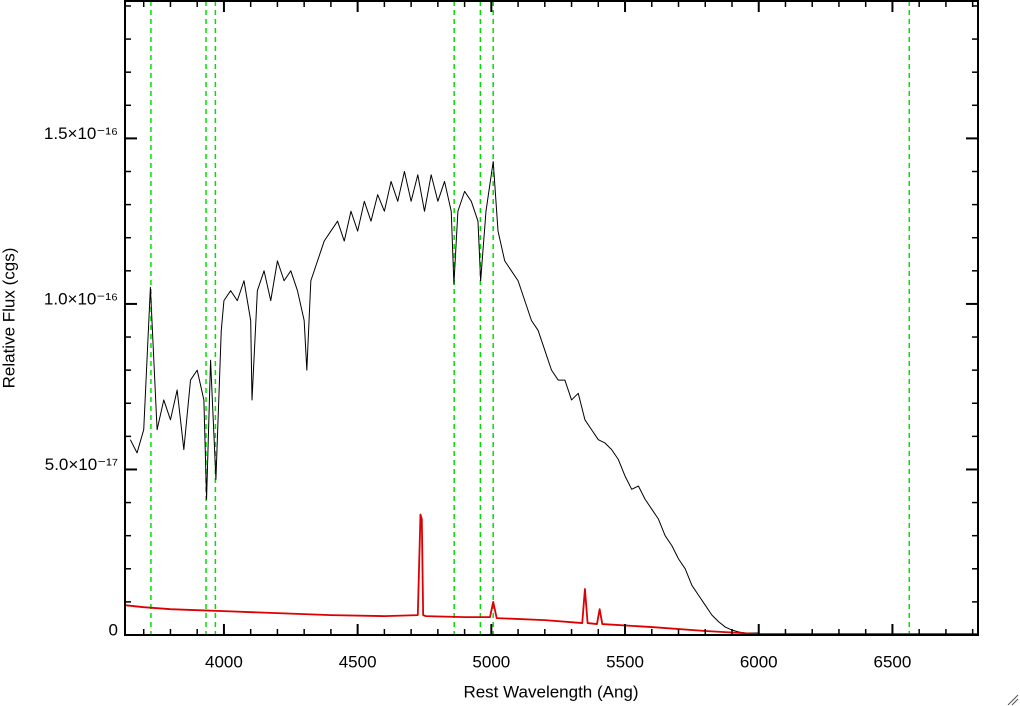 This screenshot has width=1020, height=706. What do you see at coordinates (893, 661) in the screenshot?
I see `x-tick-label: 6500` at bounding box center [893, 661].